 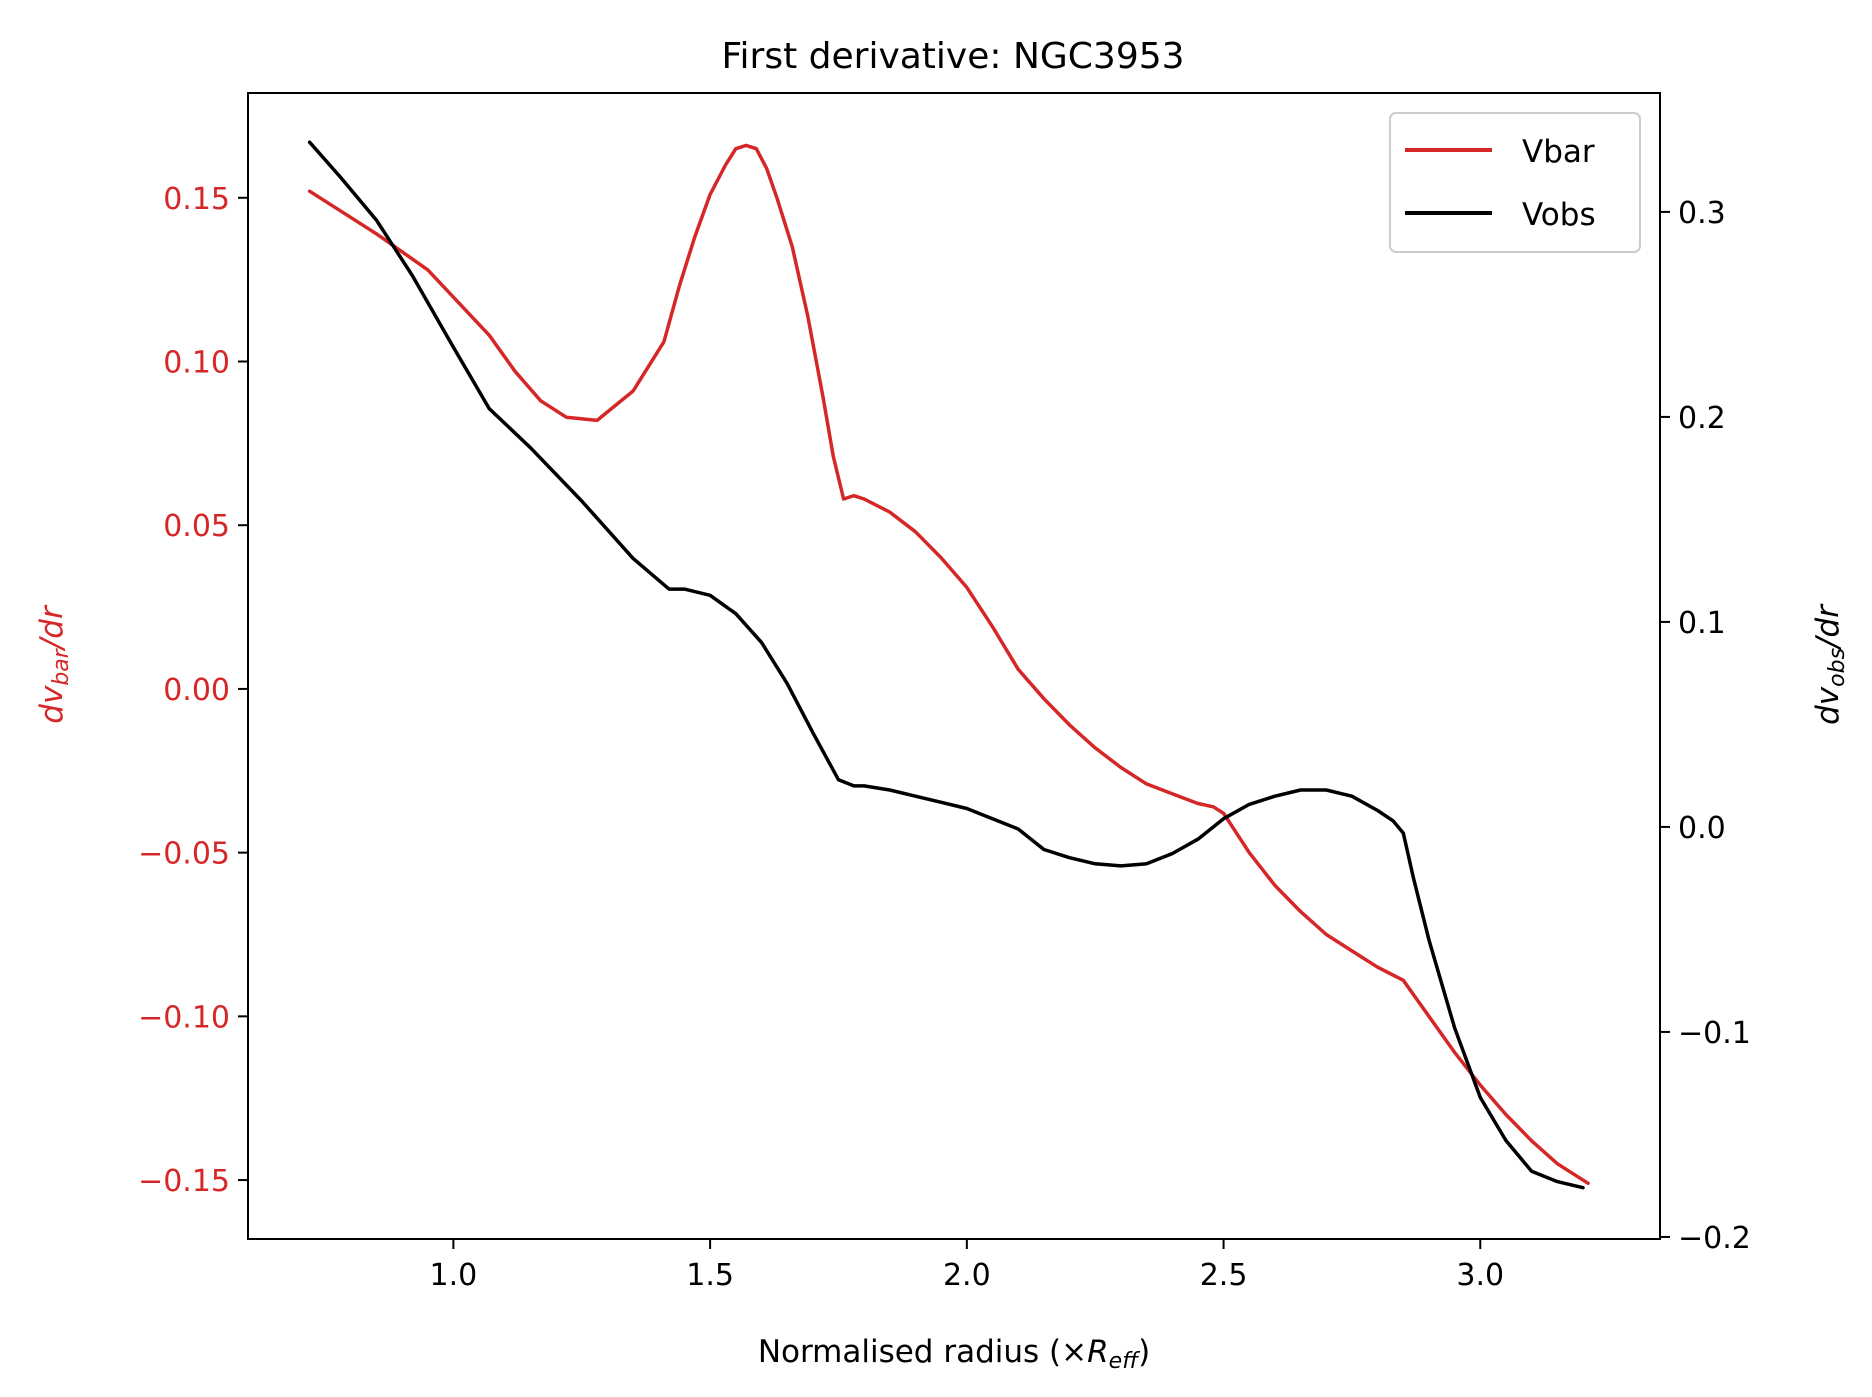 I want to click on y-right-tick-label: −0.2, so click(x=1714, y=1238).